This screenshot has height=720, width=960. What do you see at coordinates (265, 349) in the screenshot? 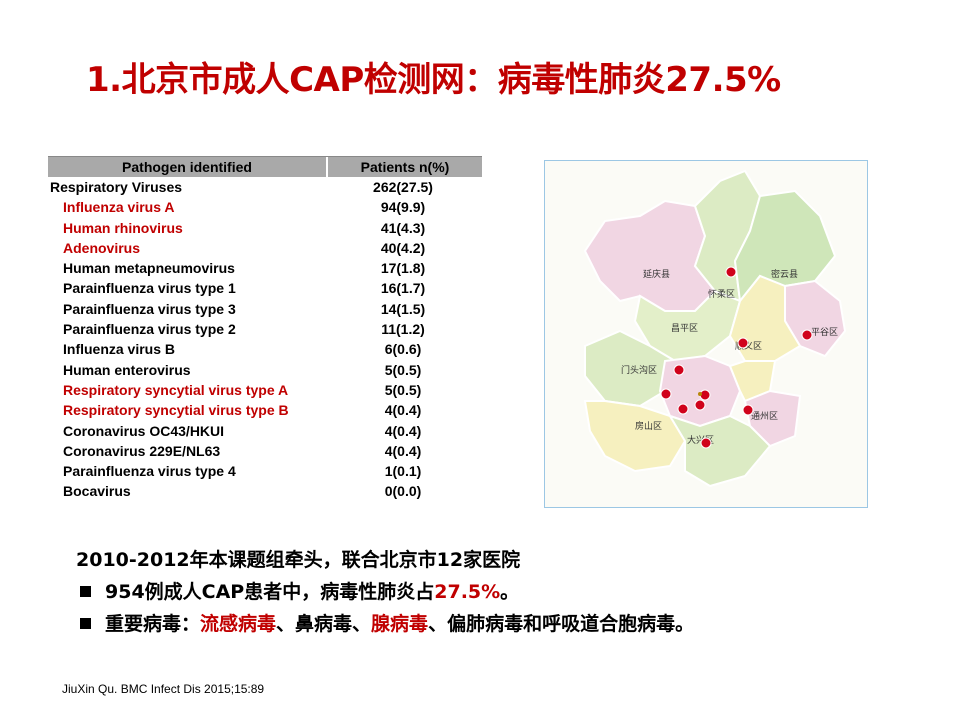
I see `table-row: Influenza virus B 6(0.6)` at bounding box center [265, 349].